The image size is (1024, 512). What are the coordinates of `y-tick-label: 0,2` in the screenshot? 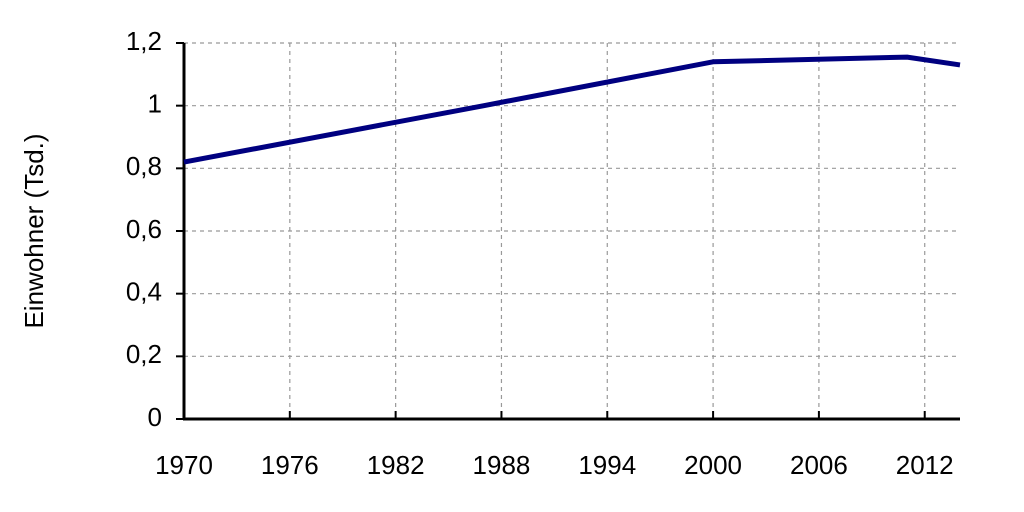 It's located at (144, 354).